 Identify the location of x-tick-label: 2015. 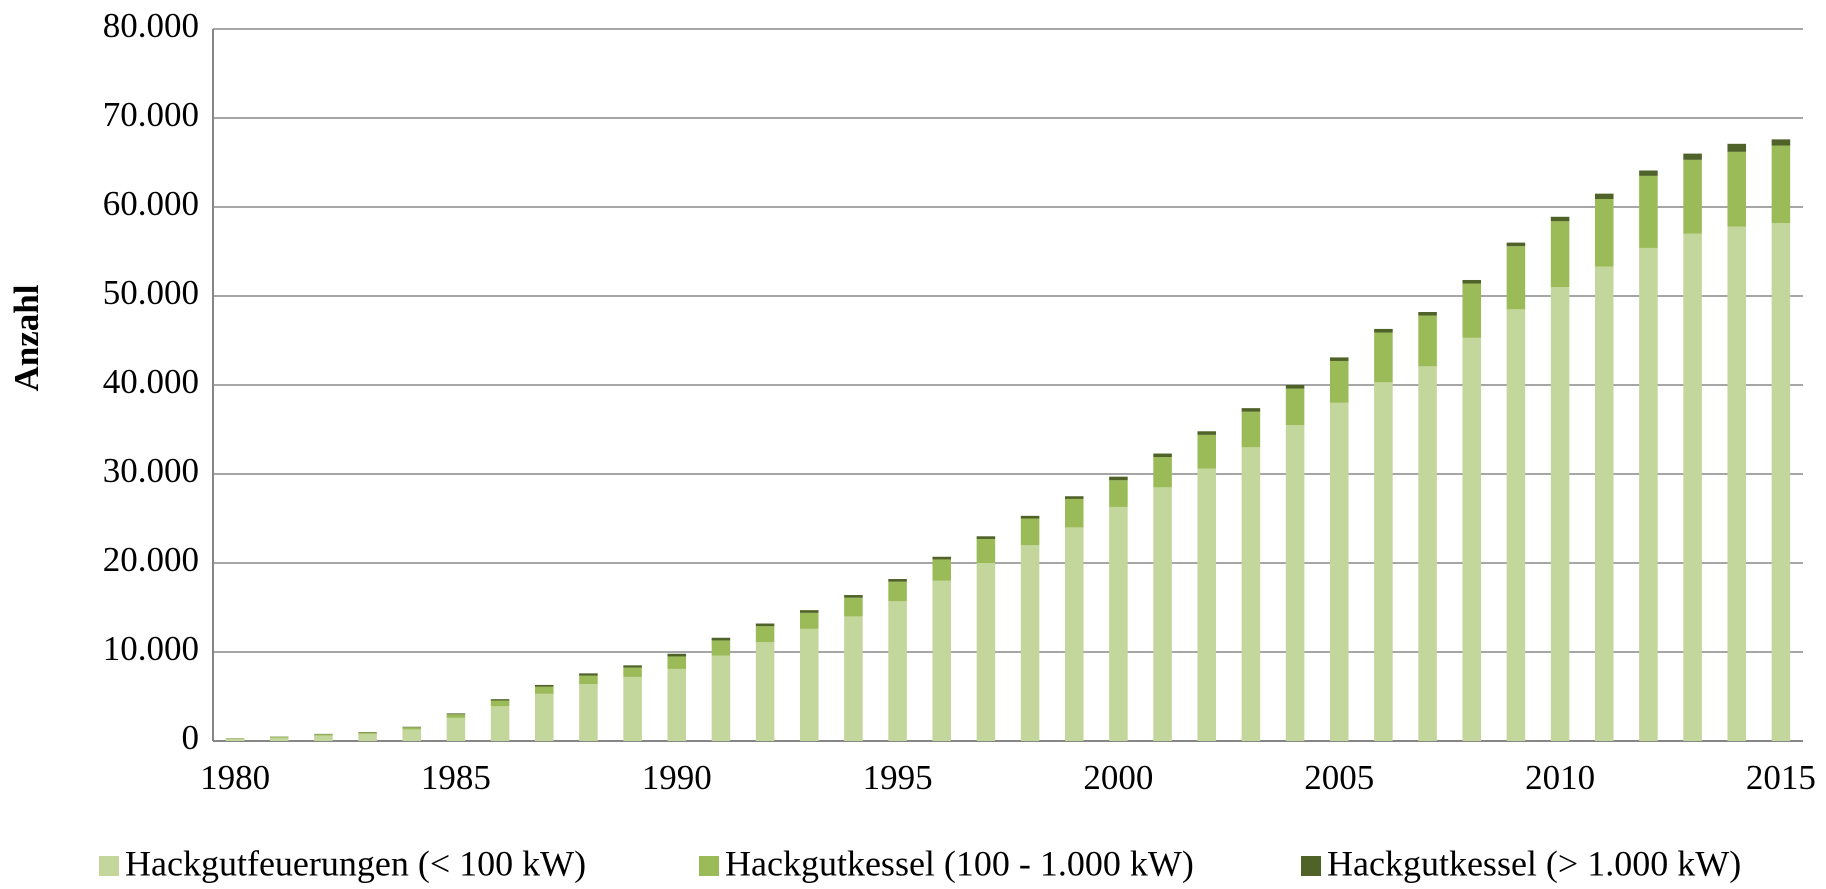
(1781, 777).